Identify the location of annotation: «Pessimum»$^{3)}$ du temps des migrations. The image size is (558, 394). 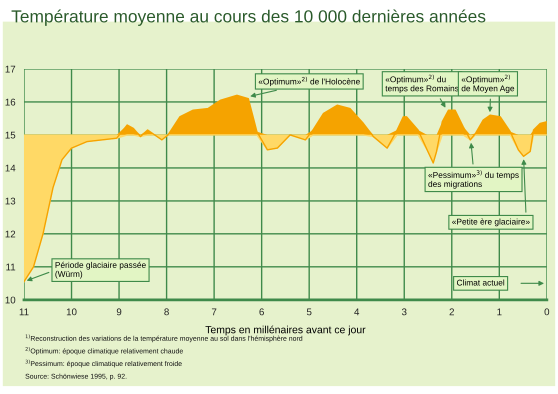
(473, 179).